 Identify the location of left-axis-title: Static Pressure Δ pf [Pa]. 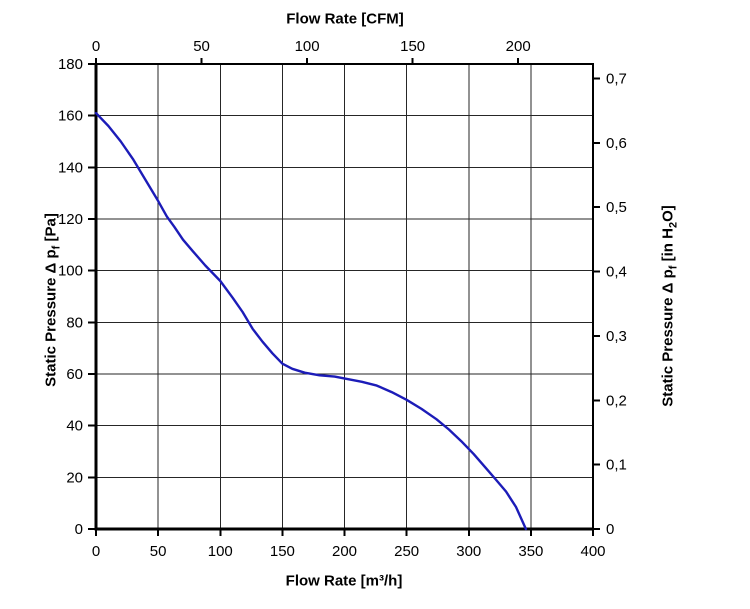
(52, 300).